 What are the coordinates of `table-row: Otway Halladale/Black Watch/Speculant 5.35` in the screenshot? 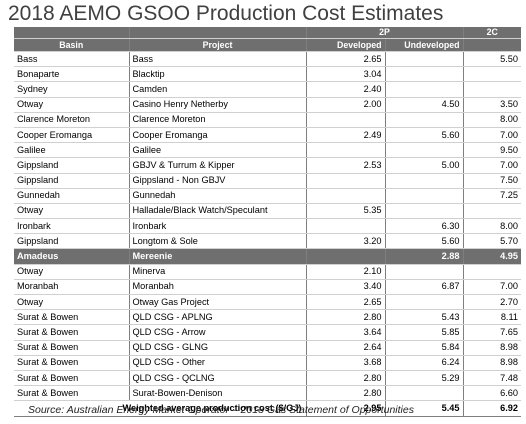 It's located at (268, 211).